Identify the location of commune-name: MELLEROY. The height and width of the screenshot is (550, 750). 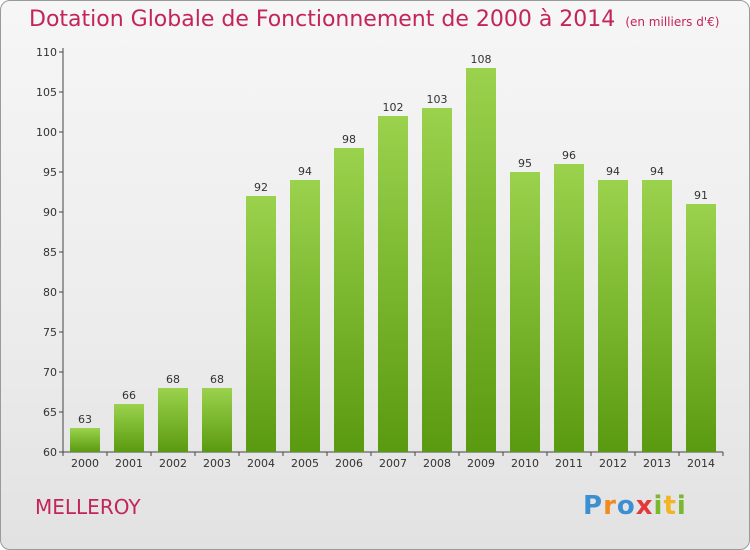
(88, 507).